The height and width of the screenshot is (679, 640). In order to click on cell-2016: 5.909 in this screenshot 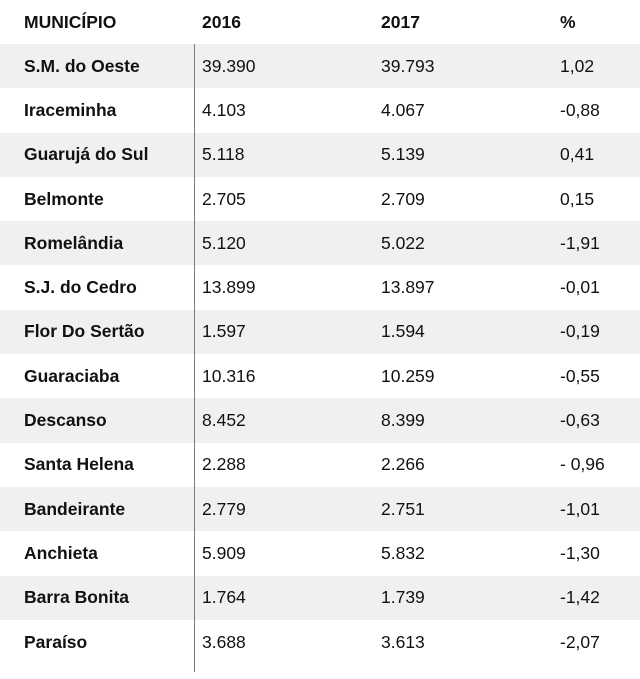, I will do `click(224, 552)`.